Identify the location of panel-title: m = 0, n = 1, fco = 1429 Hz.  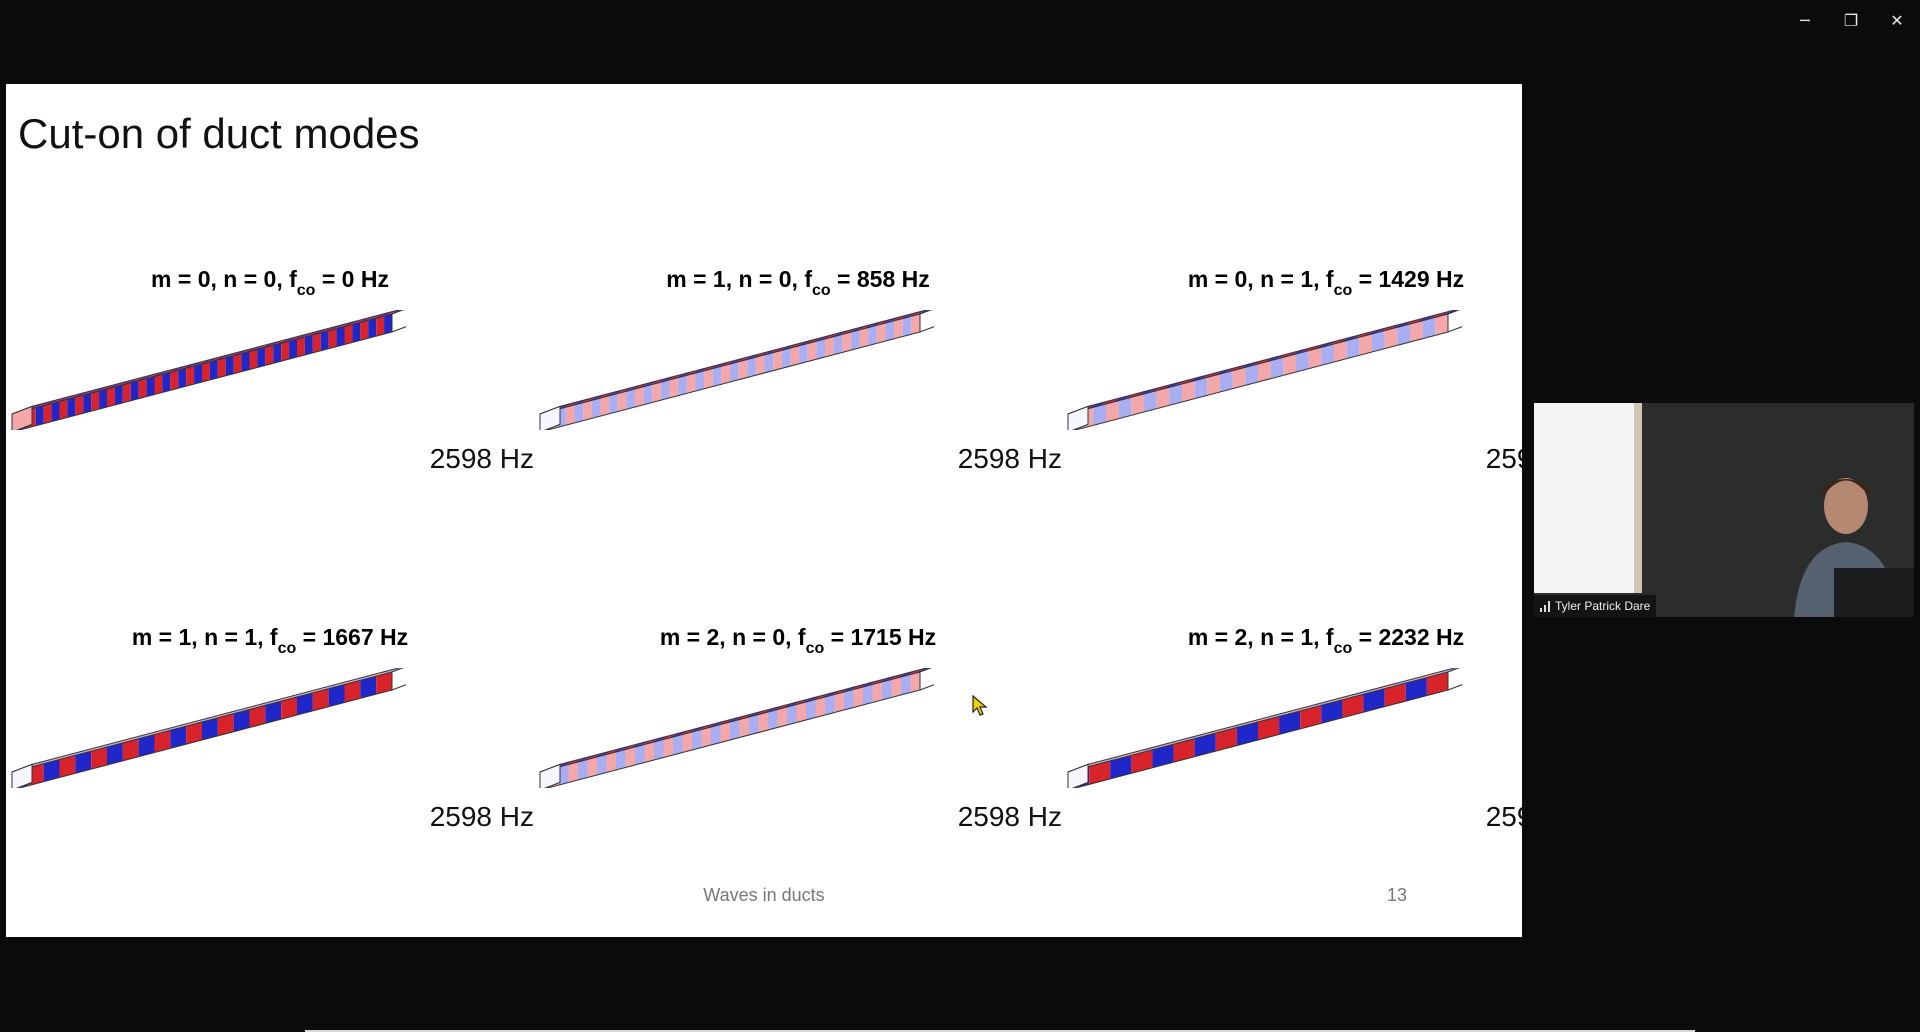
(1326, 282).